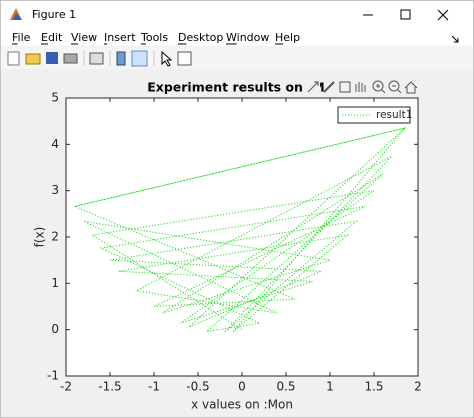  Describe the element at coordinates (236, 87) in the screenshot. I see `plot-title: Experiment results on :M` at that location.